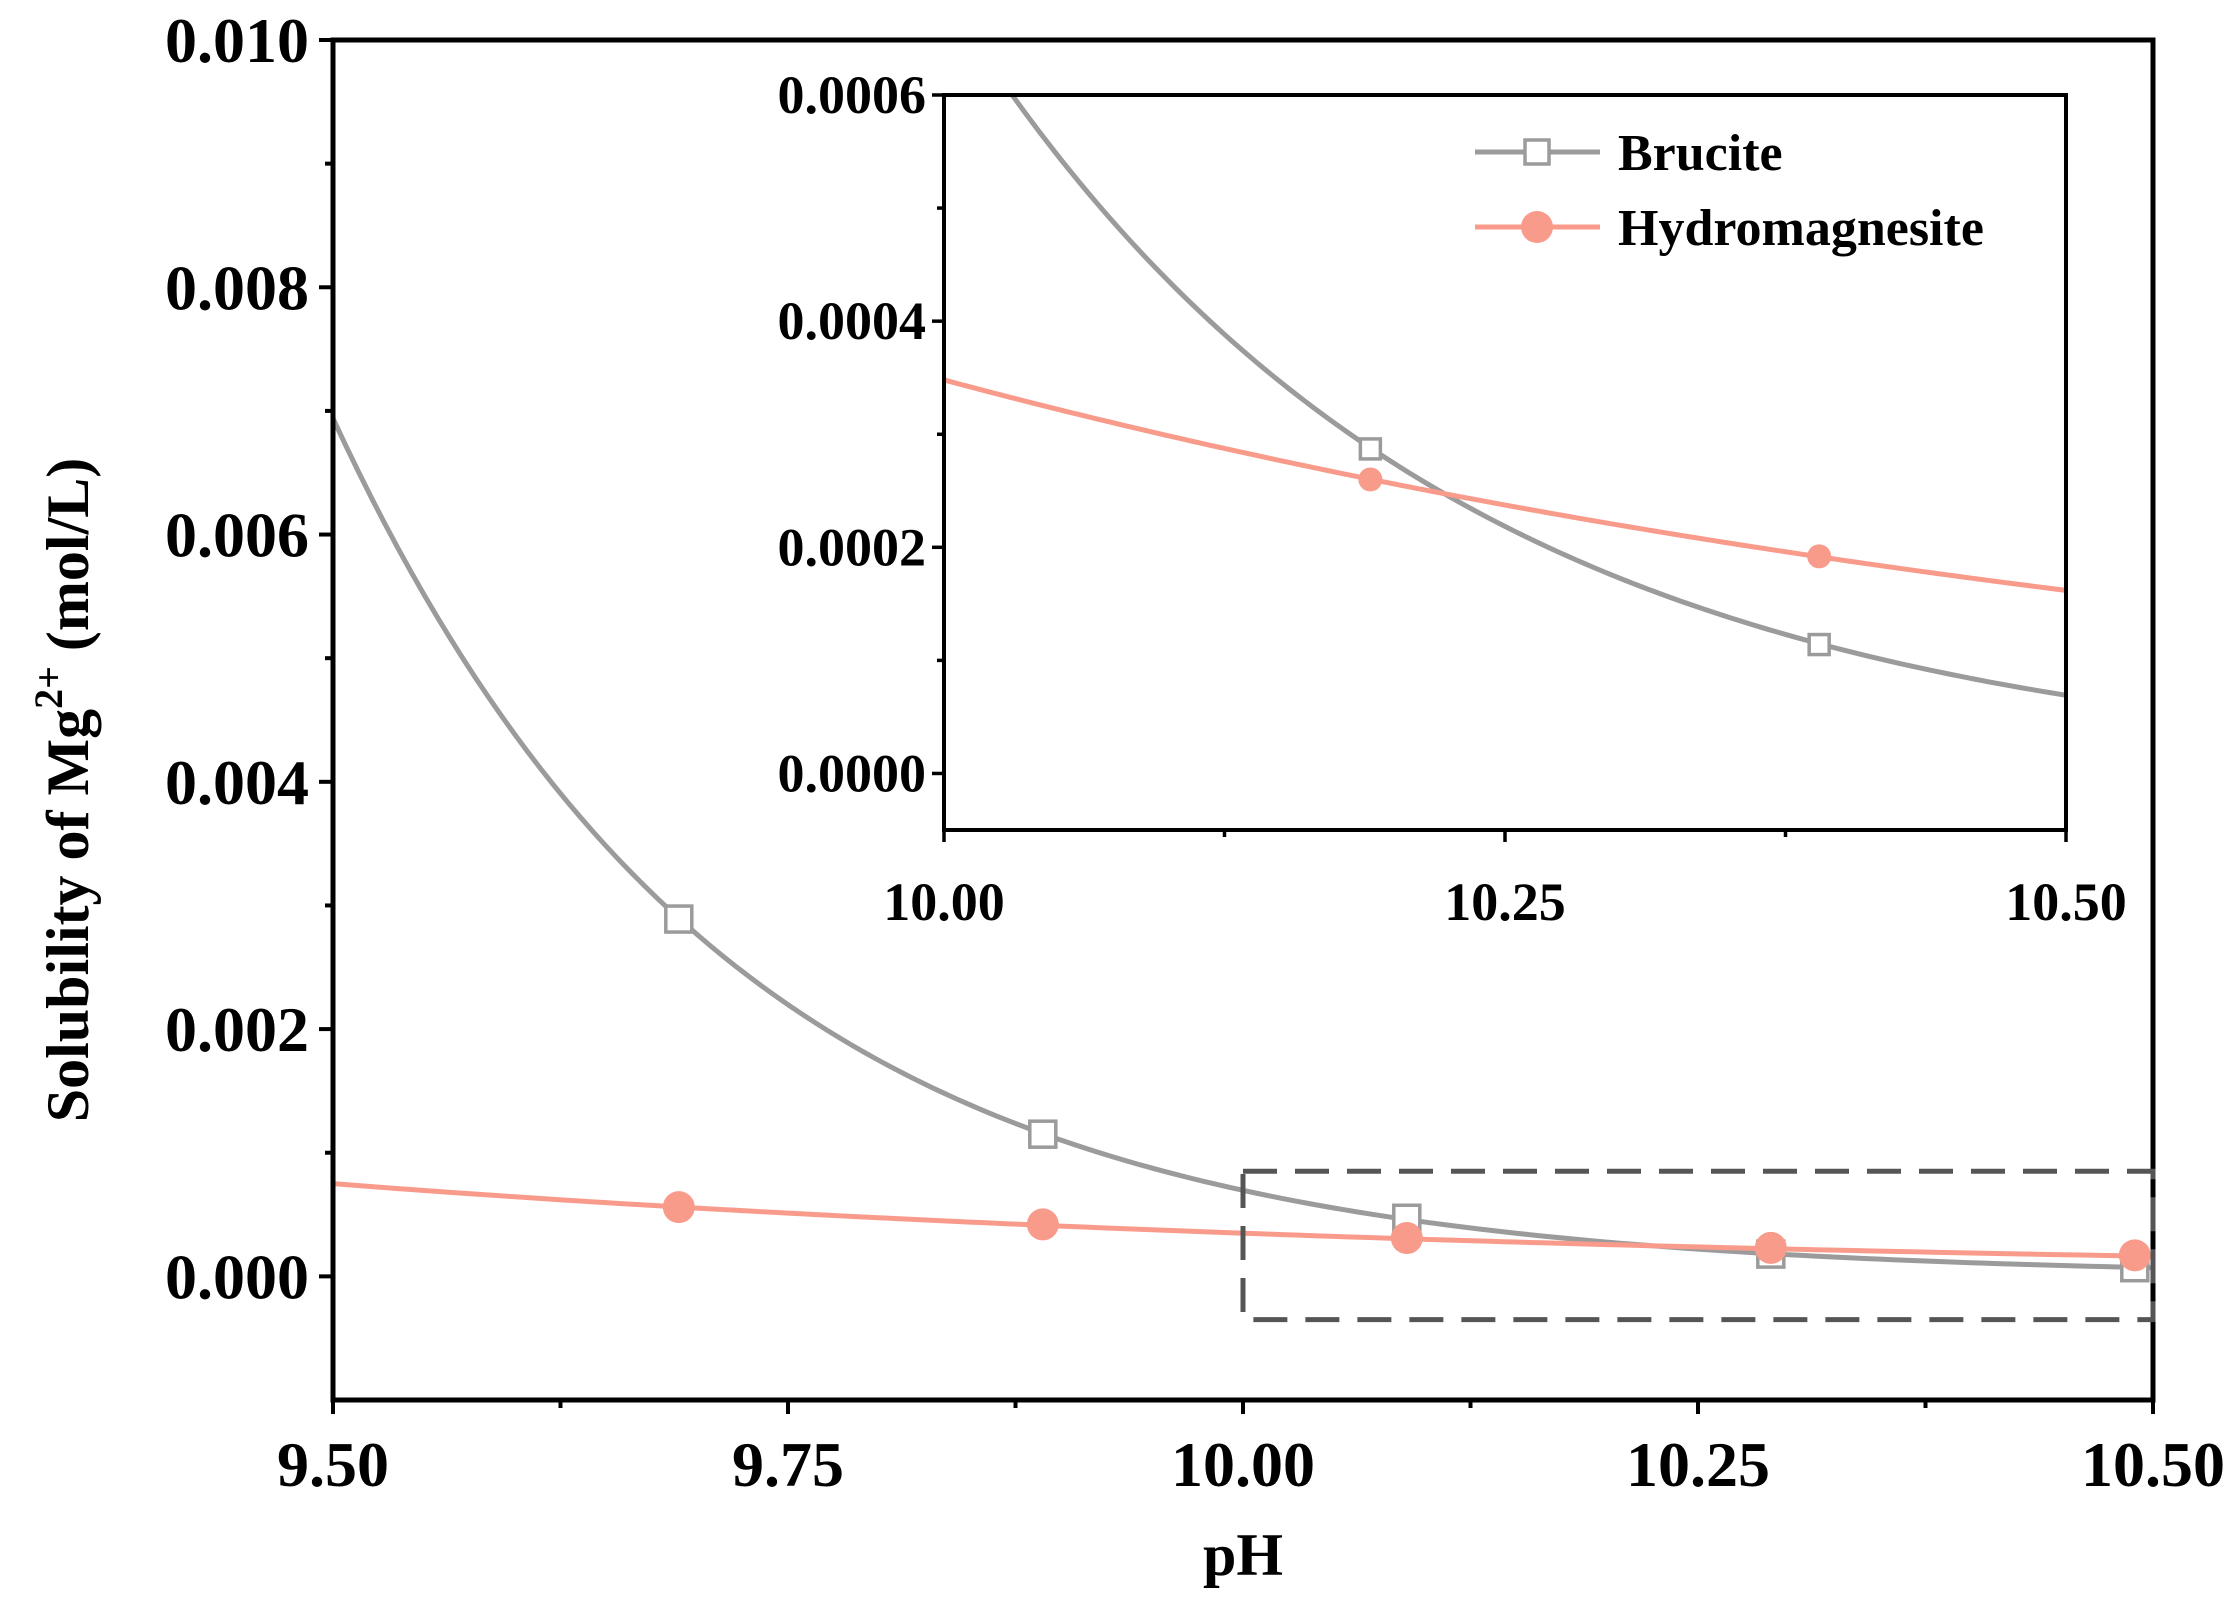  I want to click on legend-label-brucite: Brucite, so click(1700, 153).